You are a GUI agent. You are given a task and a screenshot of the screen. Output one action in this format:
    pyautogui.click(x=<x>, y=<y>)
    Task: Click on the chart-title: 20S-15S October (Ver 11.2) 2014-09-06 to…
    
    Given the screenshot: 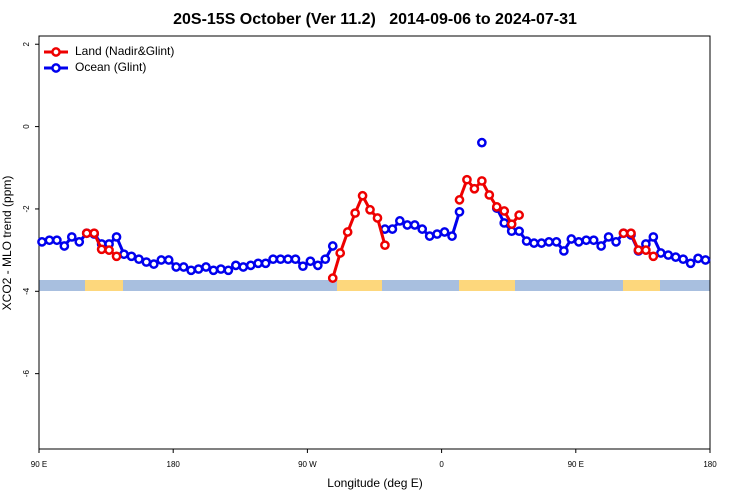 What is the action you would take?
    pyautogui.click(x=375, y=19)
    